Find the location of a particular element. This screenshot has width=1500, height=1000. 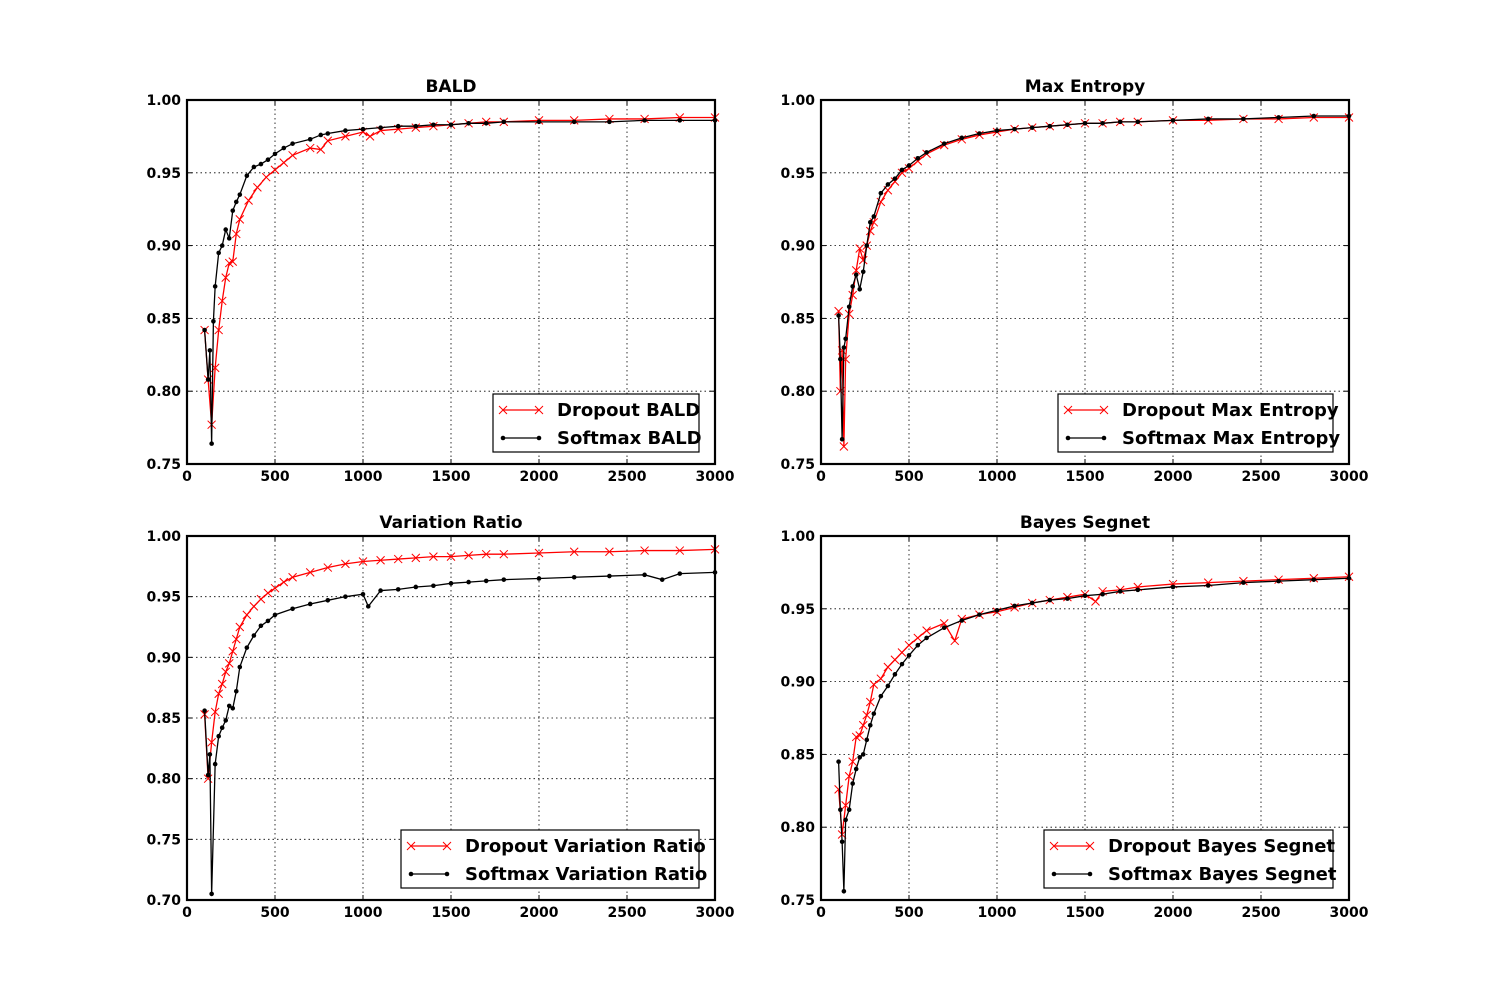

x-tick-label: 2000 is located at coordinates (539, 477).